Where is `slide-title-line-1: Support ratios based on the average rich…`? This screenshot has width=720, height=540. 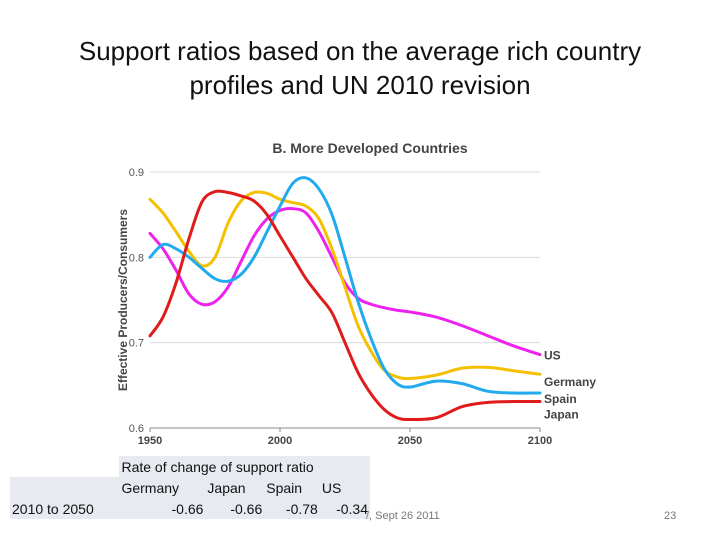 slide-title-line-1: Support ratios based on the average rich… is located at coordinates (360, 51).